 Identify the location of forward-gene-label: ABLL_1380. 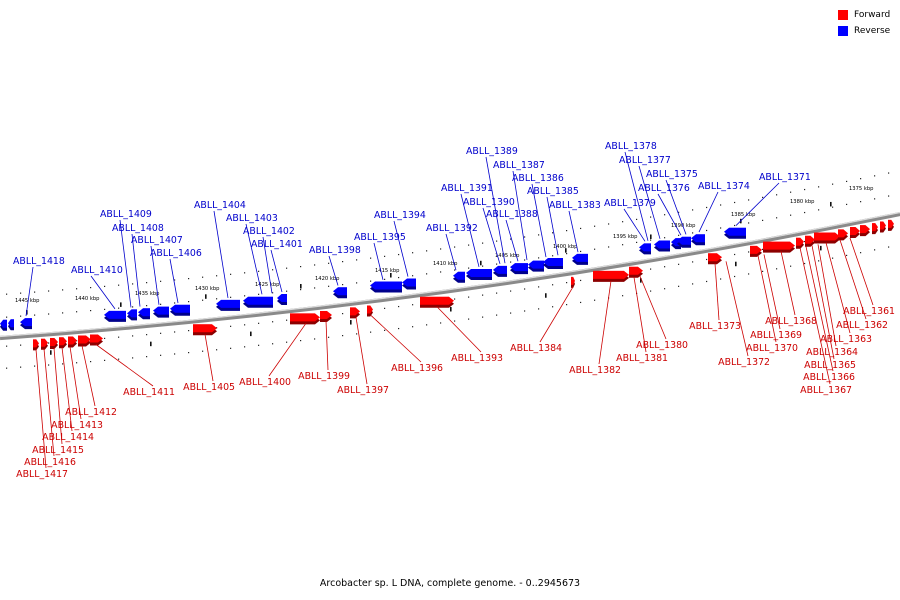
(662, 345).